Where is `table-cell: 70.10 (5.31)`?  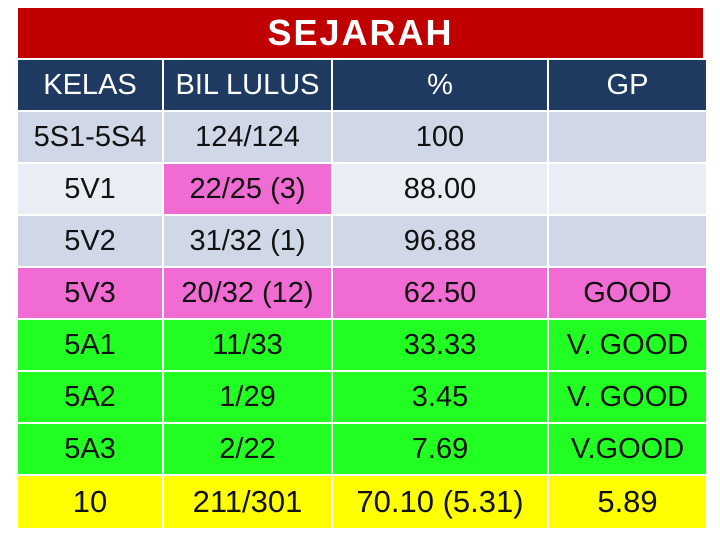
table-cell: 70.10 (5.31) is located at coordinates (440, 502).